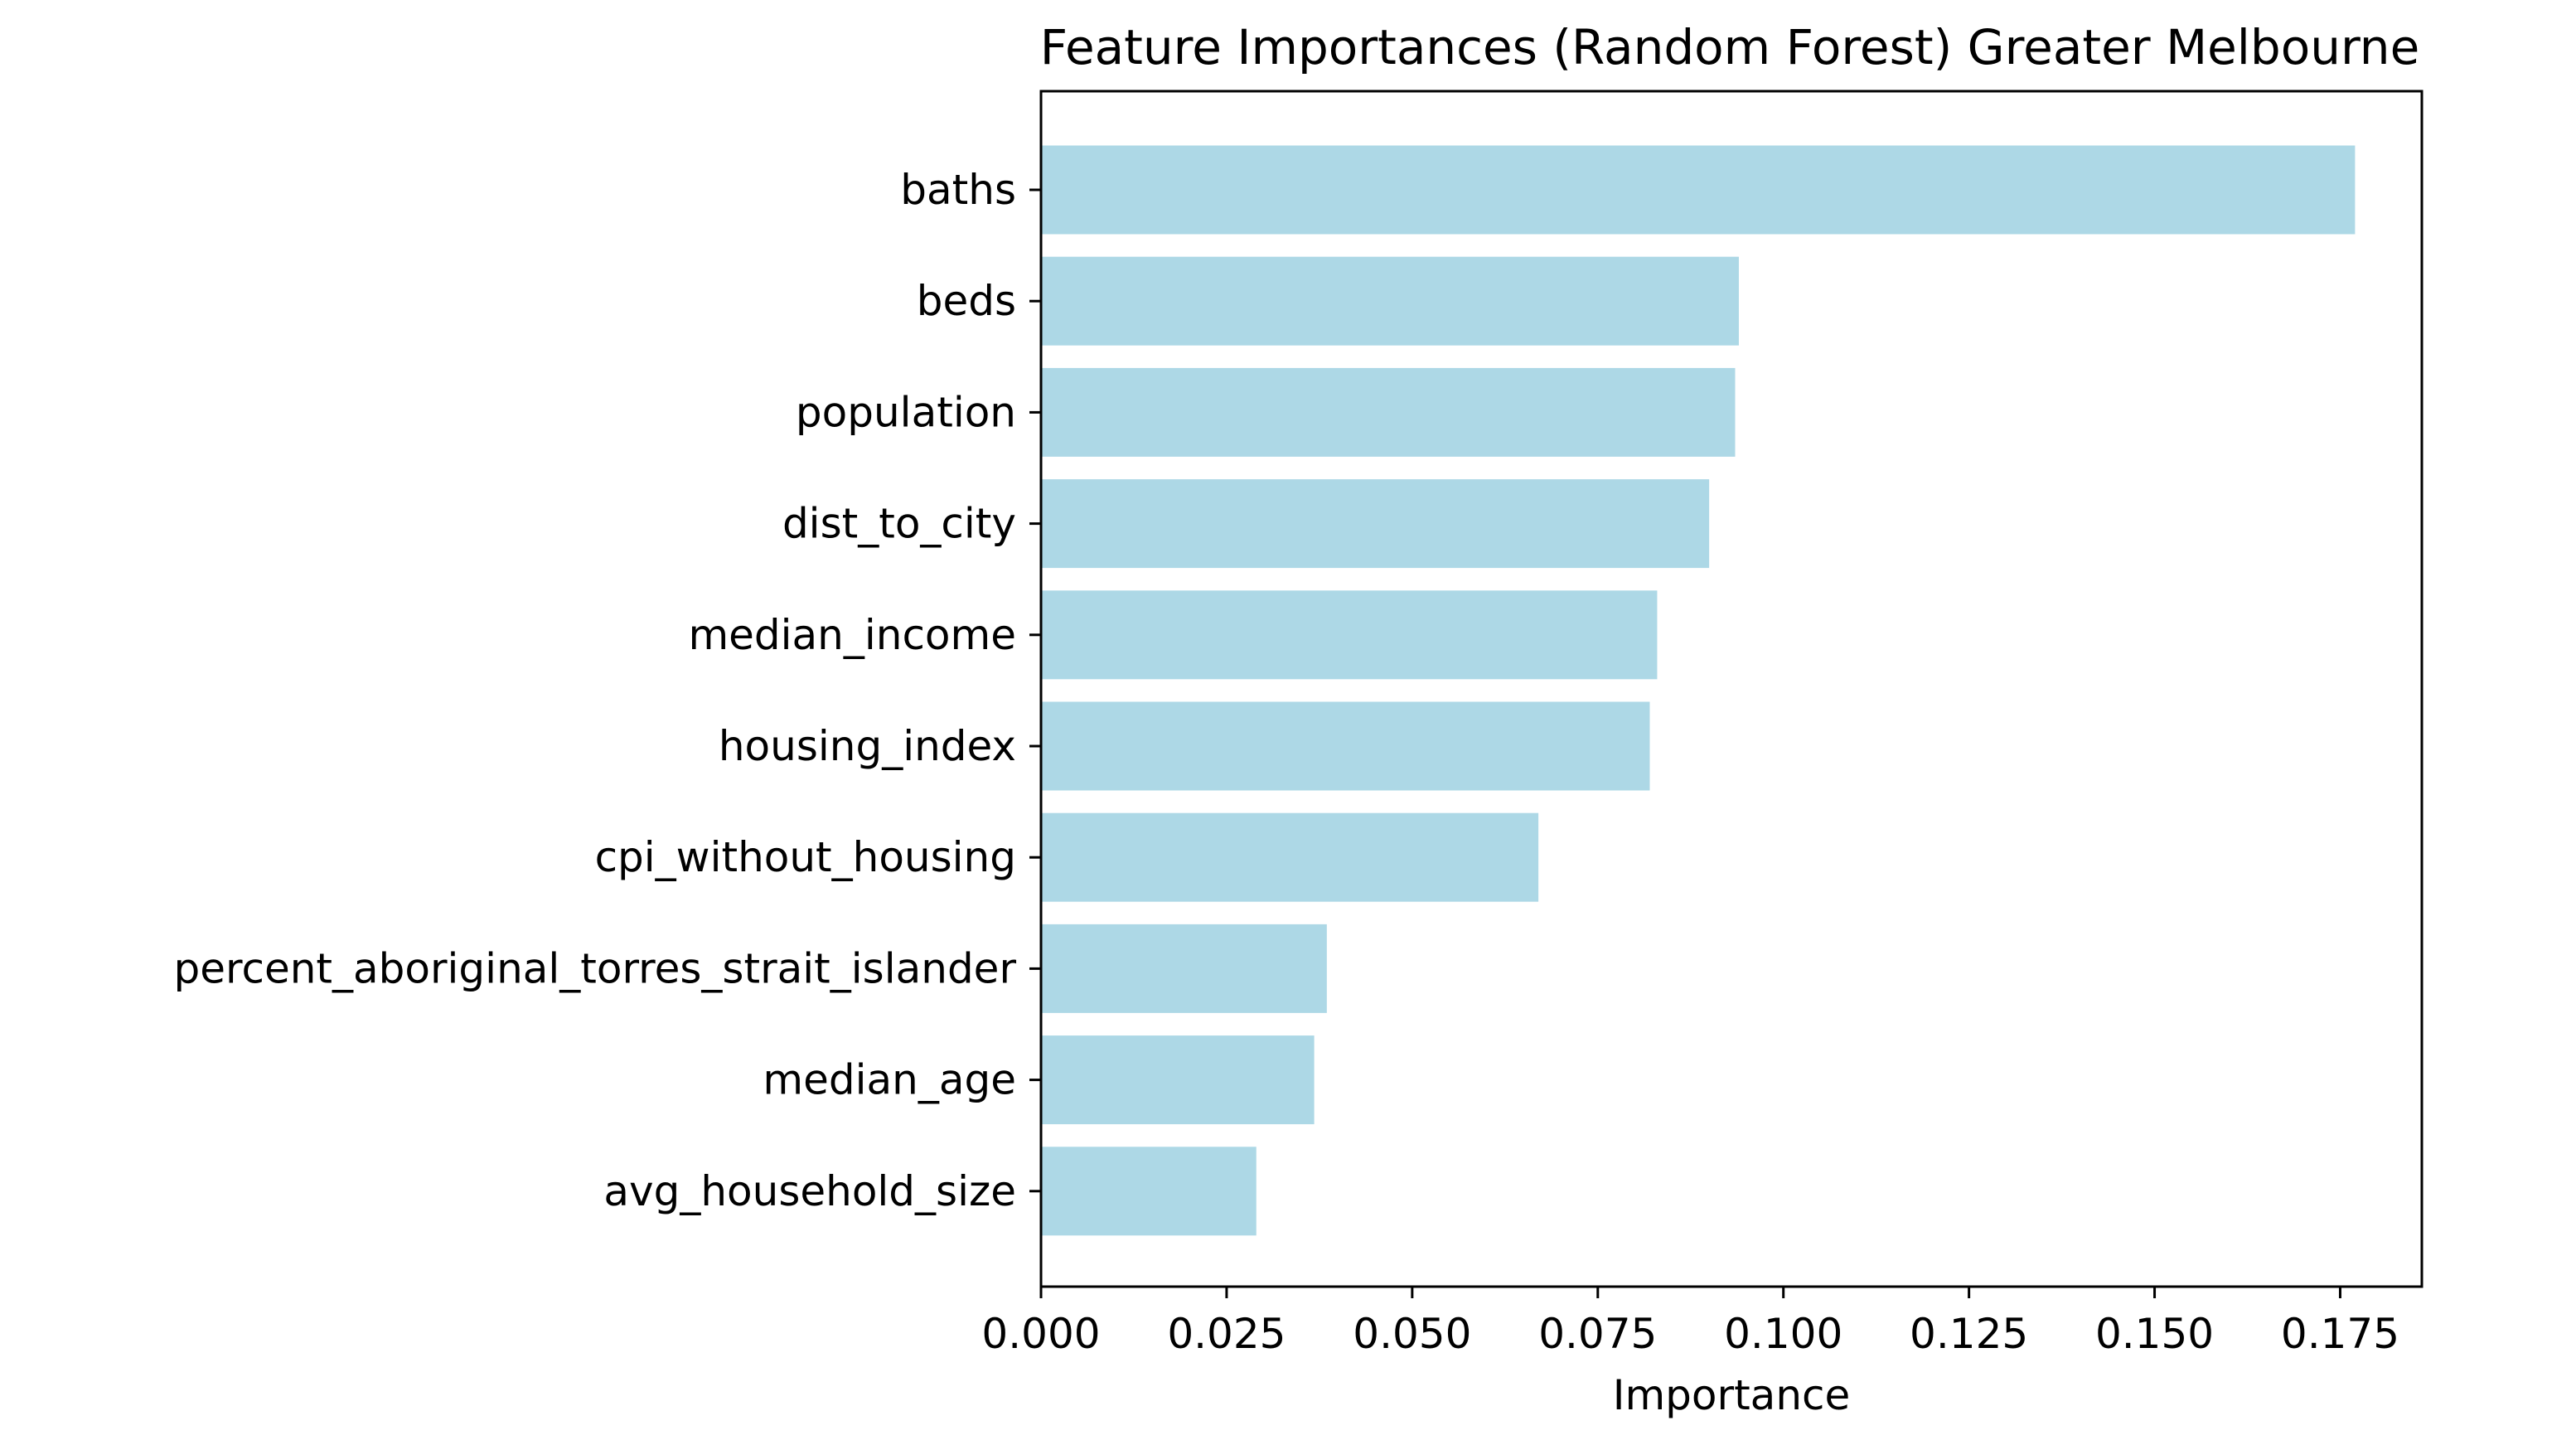 The image size is (2576, 1440). I want to click on y-tick-label: population, so click(906, 412).